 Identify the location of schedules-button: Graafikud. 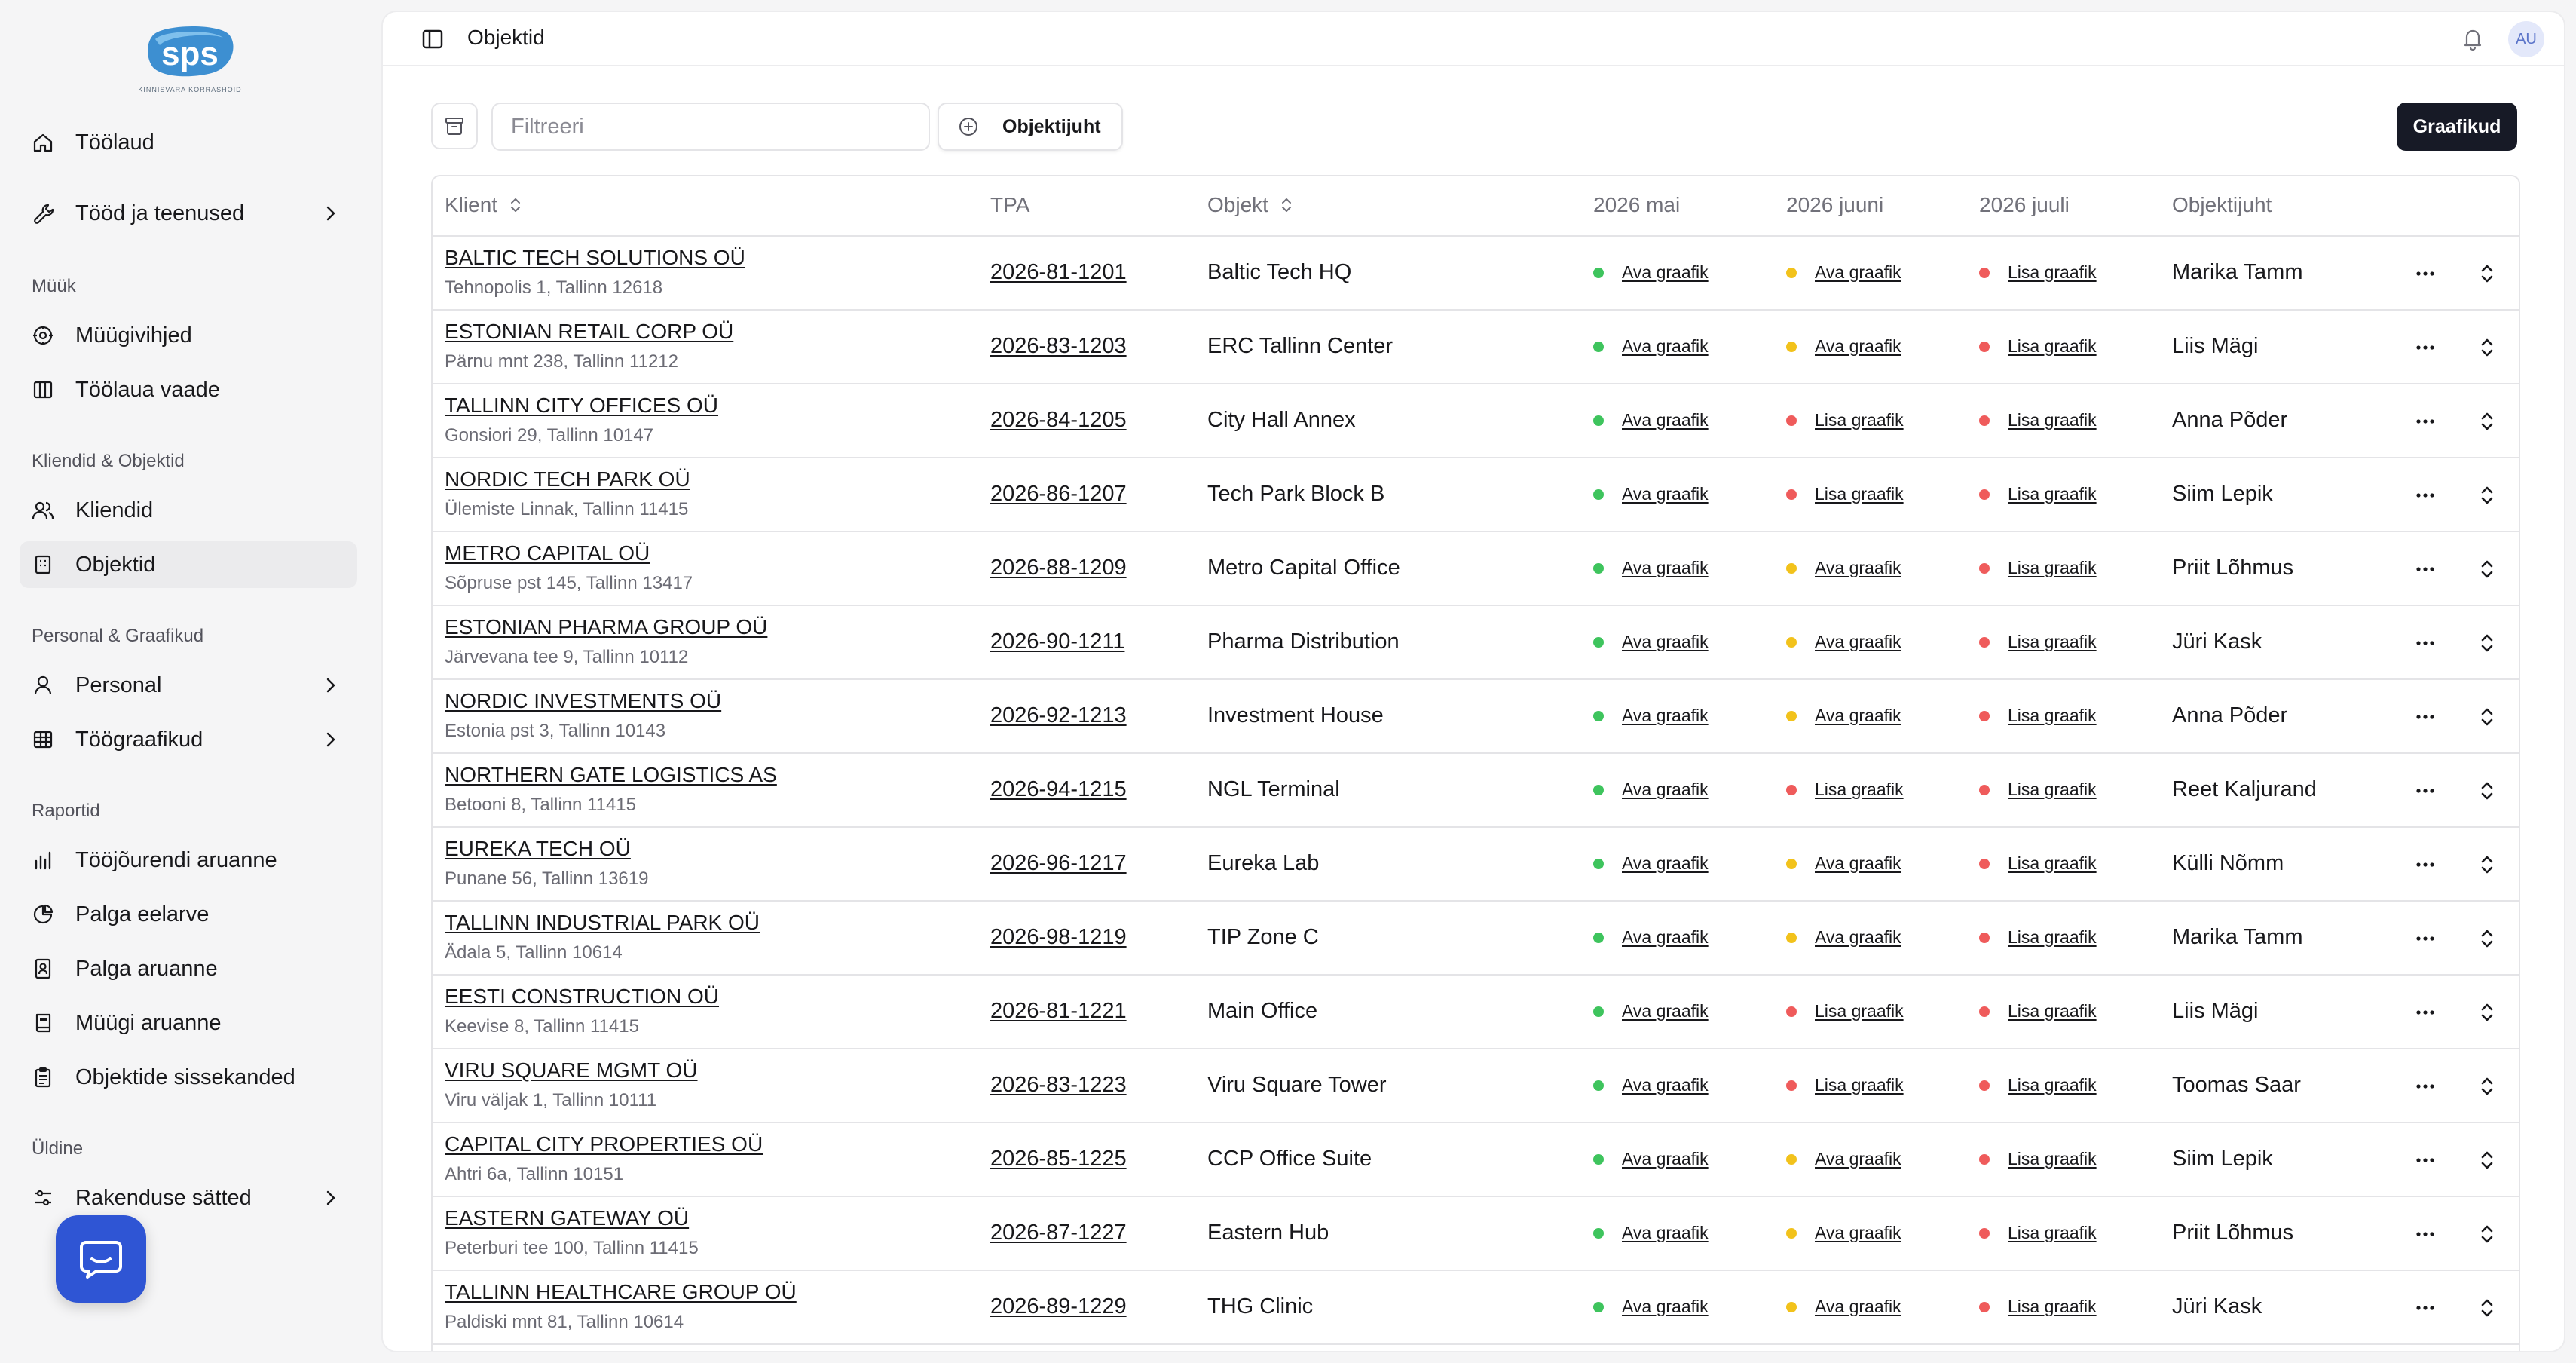
(2457, 127).